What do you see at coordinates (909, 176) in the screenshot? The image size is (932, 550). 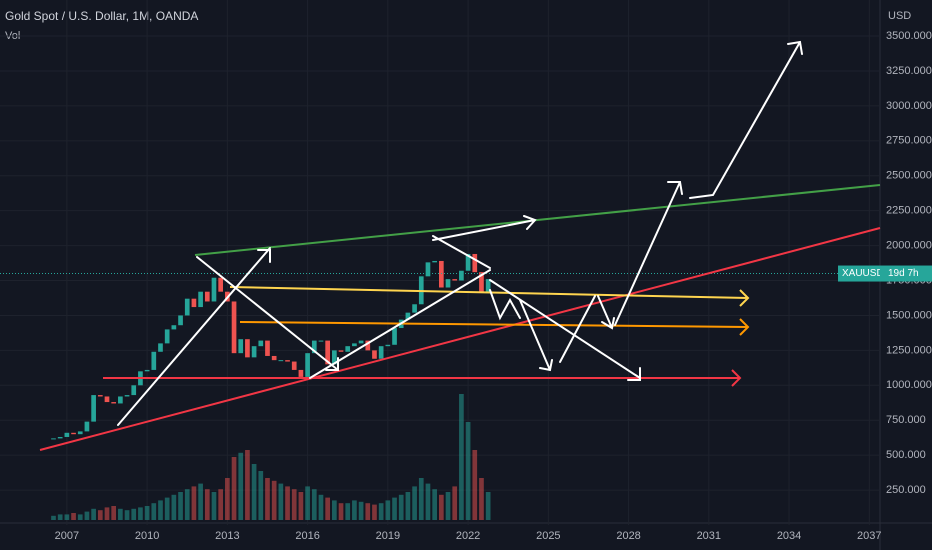 I see `y-tick-label: 2500.000` at bounding box center [909, 176].